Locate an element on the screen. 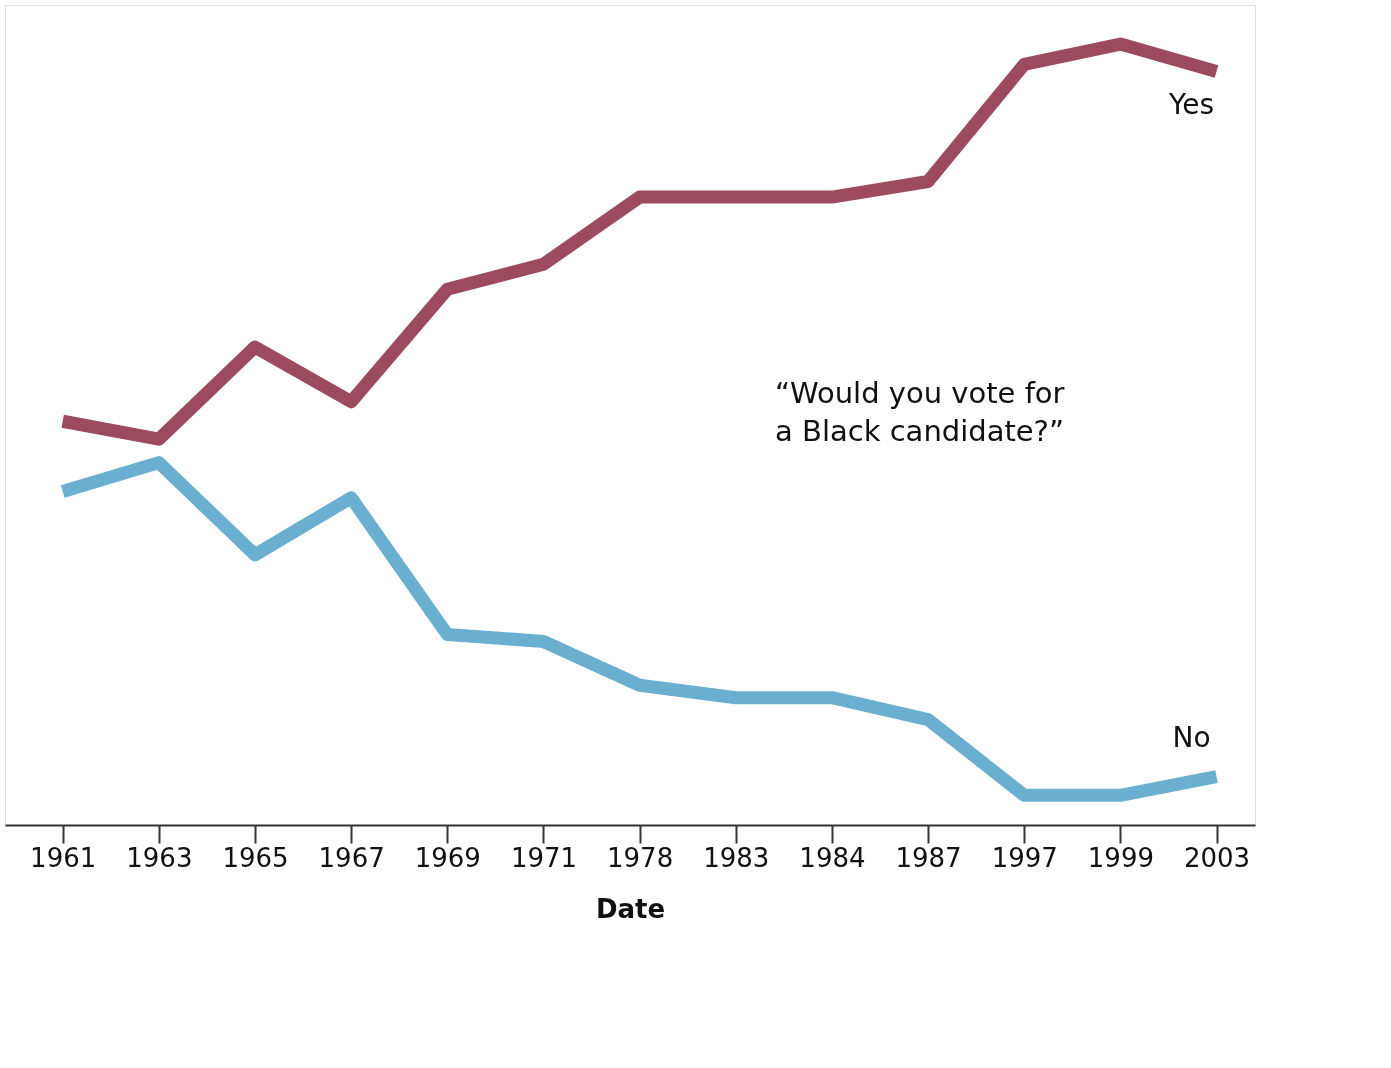 Image resolution: width=1391 pixels, height=1068 pixels. x-tick-label: 1961 is located at coordinates (63, 857).